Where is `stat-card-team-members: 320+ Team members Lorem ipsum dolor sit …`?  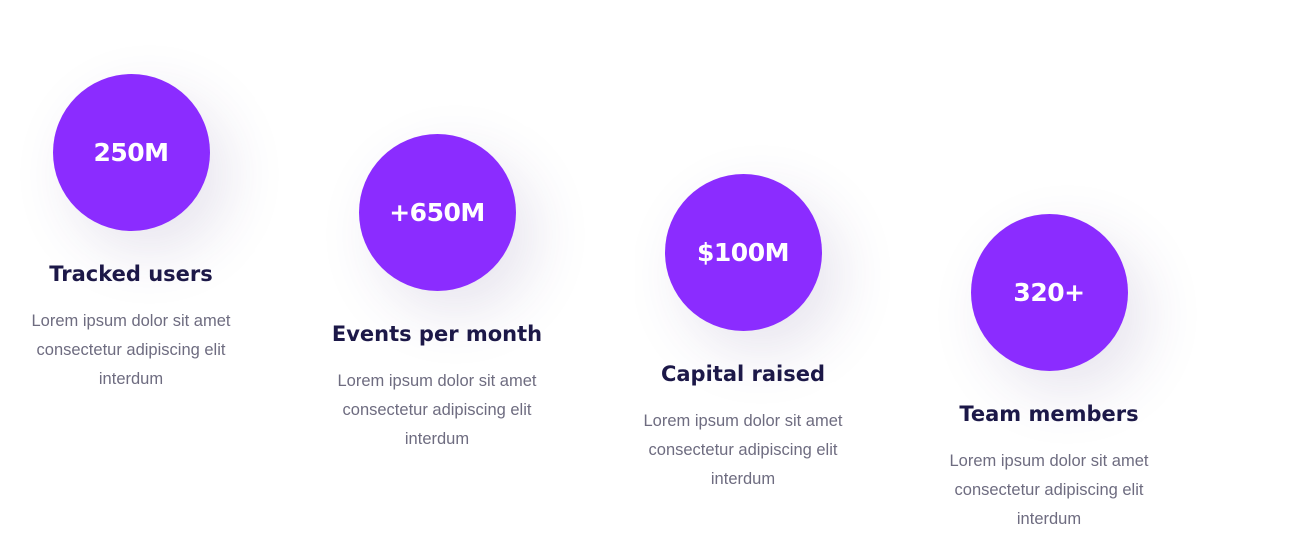
stat-card-team-members: 320+ Team members Lorem ipsum dolor sit … is located at coordinates (1049, 374).